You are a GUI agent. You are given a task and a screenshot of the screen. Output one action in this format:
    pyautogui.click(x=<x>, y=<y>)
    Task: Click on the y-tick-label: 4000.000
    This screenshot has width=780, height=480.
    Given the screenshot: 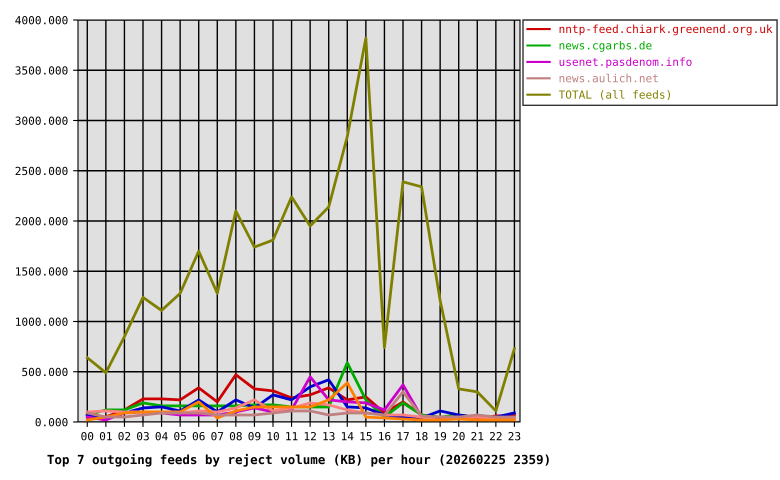 What is the action you would take?
    pyautogui.click(x=41, y=20)
    